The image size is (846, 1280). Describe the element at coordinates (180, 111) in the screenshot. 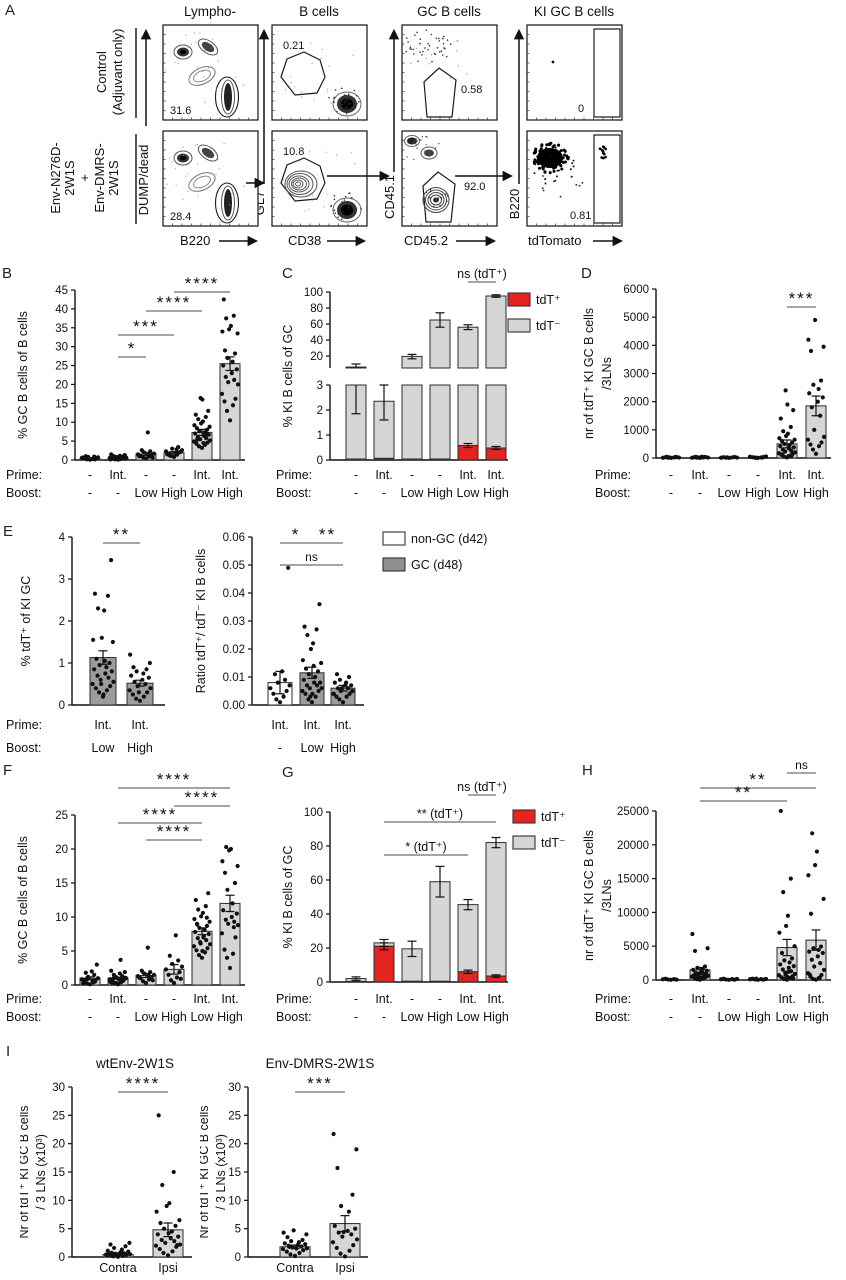

I see `gate-value: 31.6` at that location.